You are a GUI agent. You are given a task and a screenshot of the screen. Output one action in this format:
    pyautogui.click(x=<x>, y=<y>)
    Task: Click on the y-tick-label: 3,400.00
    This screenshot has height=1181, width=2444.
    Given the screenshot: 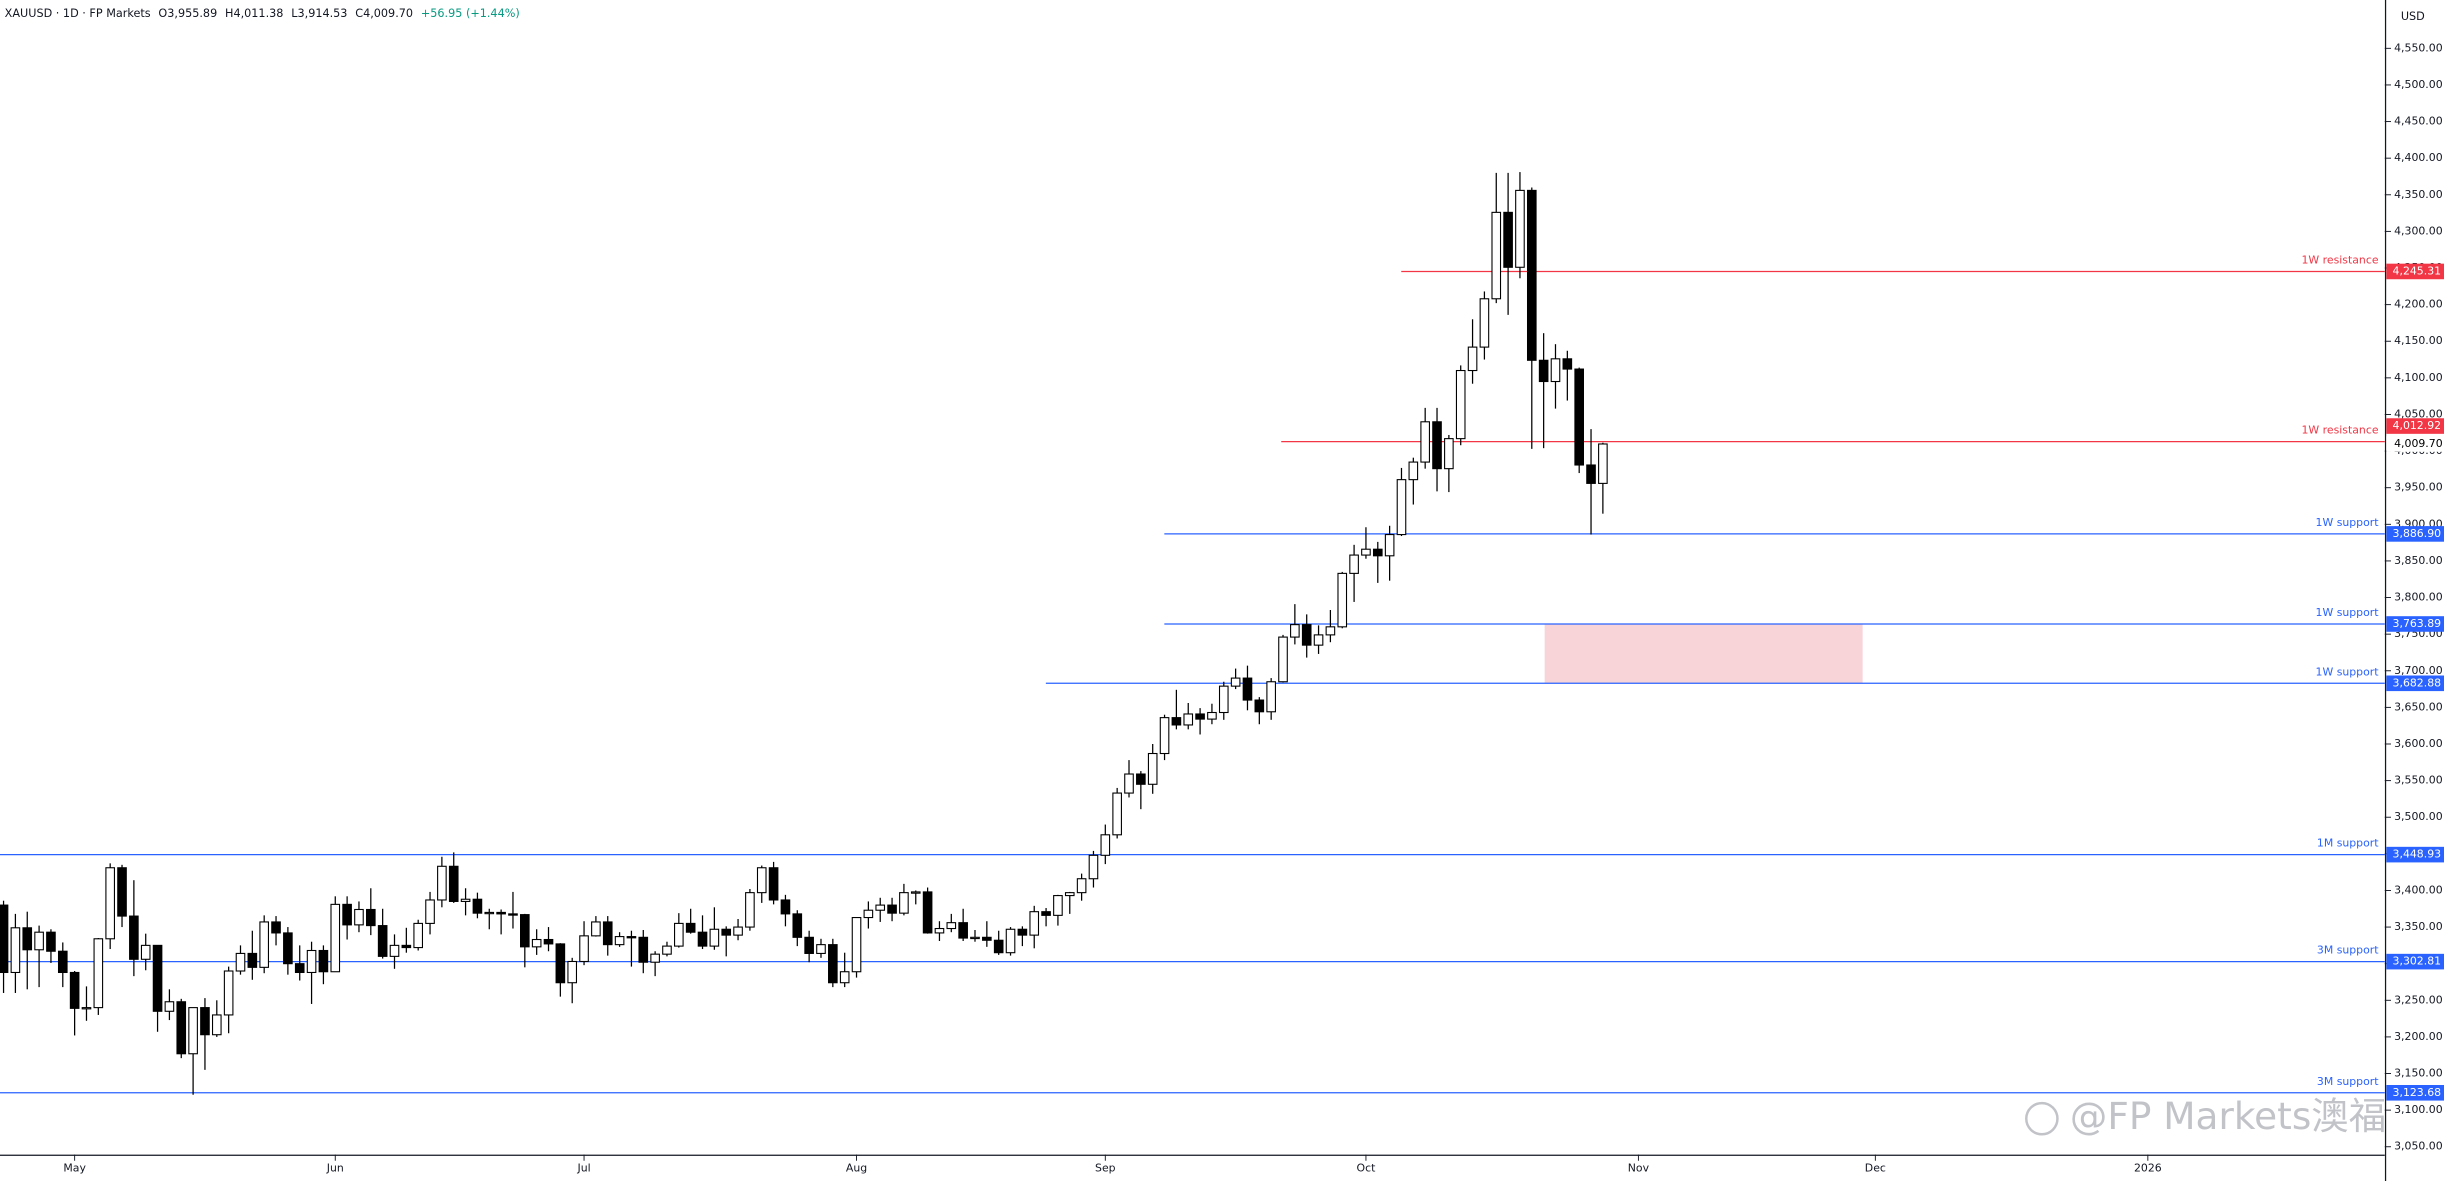 What is the action you would take?
    pyautogui.click(x=2418, y=889)
    